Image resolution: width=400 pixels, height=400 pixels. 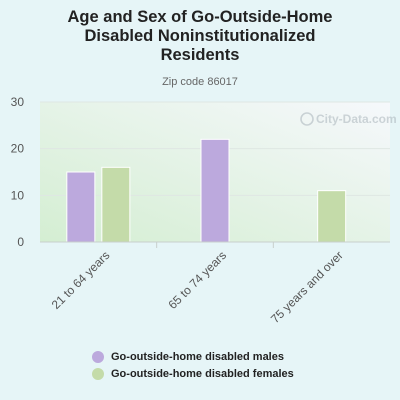 I want to click on y-tick-label: 10, so click(x=18, y=195).